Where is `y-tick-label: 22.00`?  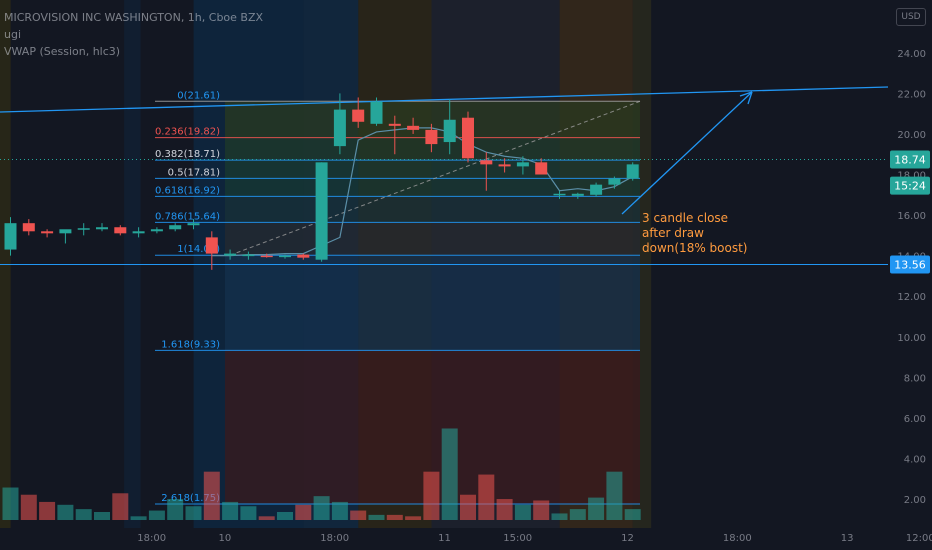
y-tick-label: 22.00 is located at coordinates (911, 94).